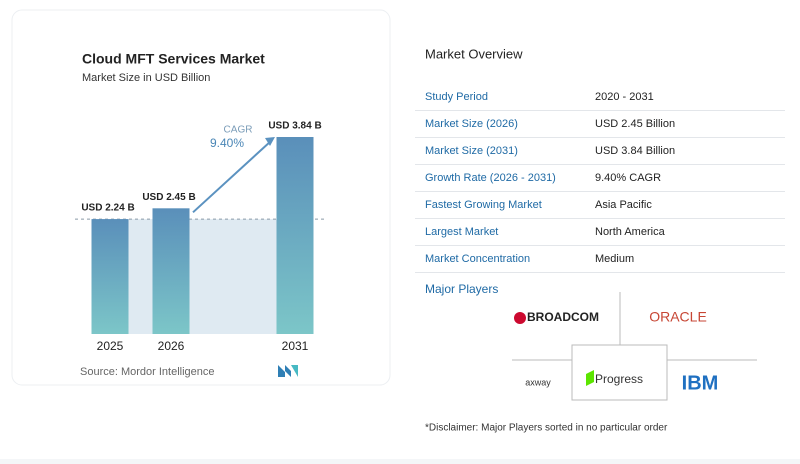 Image resolution: width=800 pixels, height=464 pixels. Describe the element at coordinates (461, 289) in the screenshot. I see `players-title: Major Players` at that location.